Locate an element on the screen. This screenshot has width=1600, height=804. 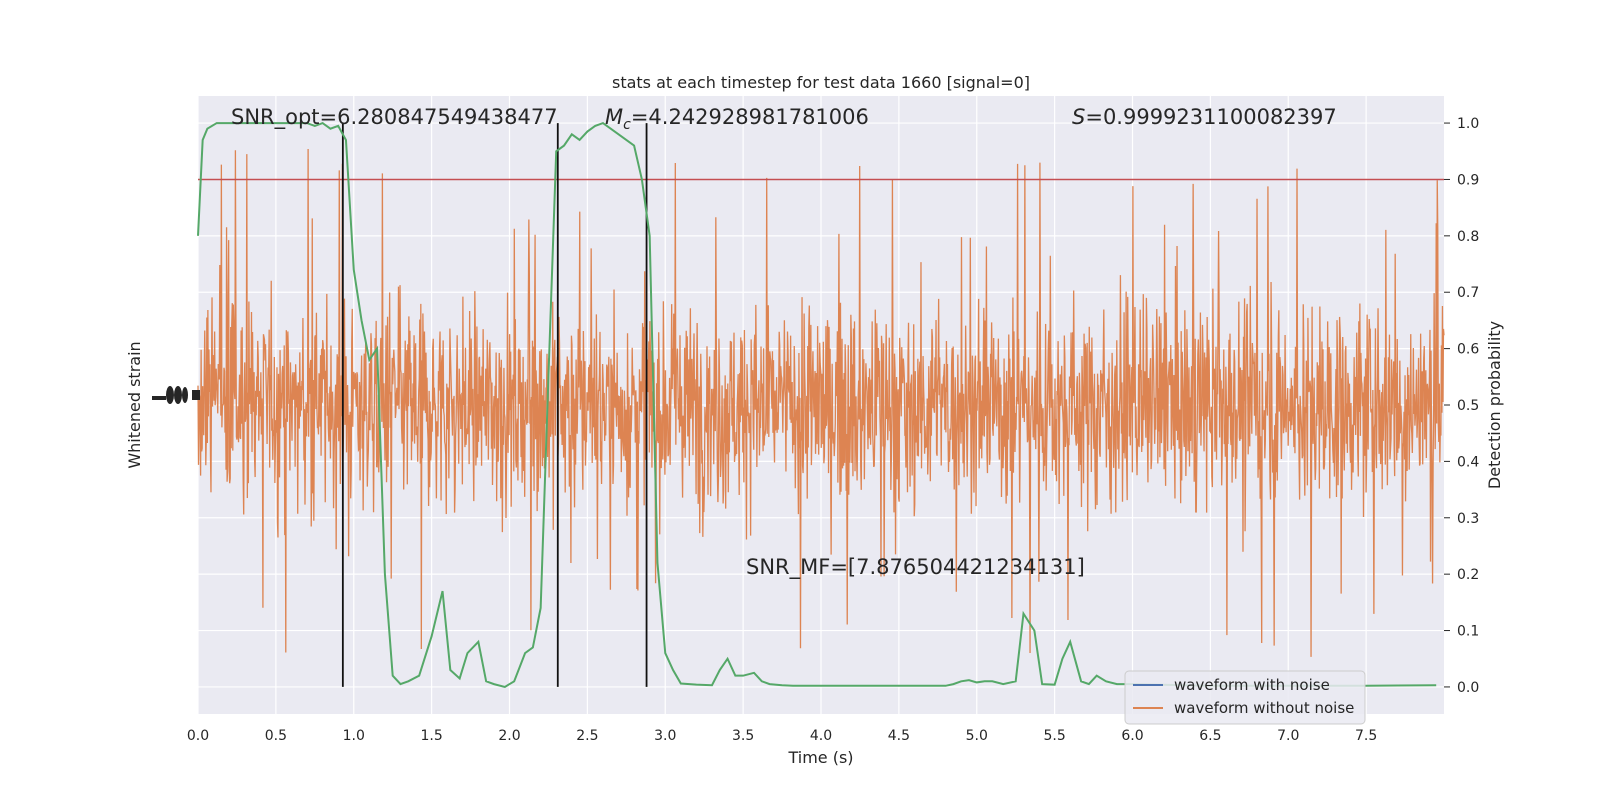
annotation-s-value: =0.9999231100082397 is located at coordinates (1210, 117).